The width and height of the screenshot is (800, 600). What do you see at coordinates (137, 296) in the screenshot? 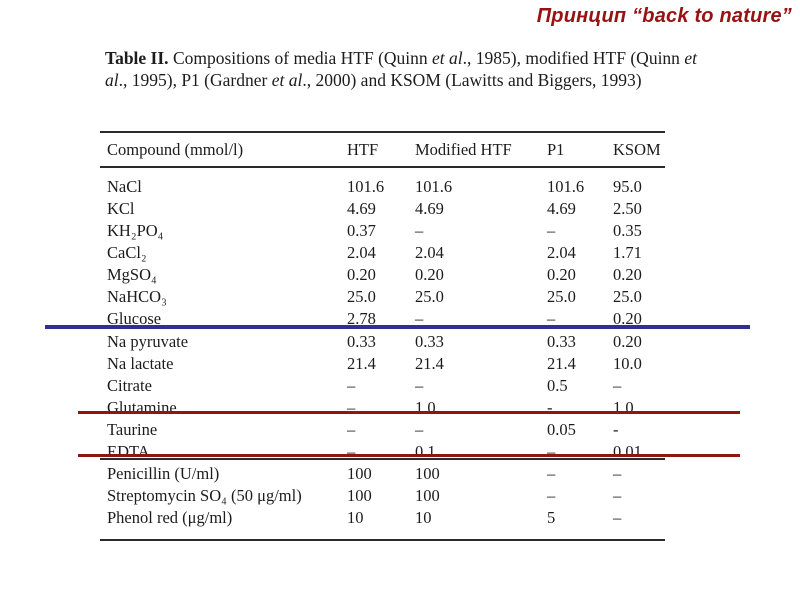
I see `compound-cell: NaHCO₃` at bounding box center [137, 296].